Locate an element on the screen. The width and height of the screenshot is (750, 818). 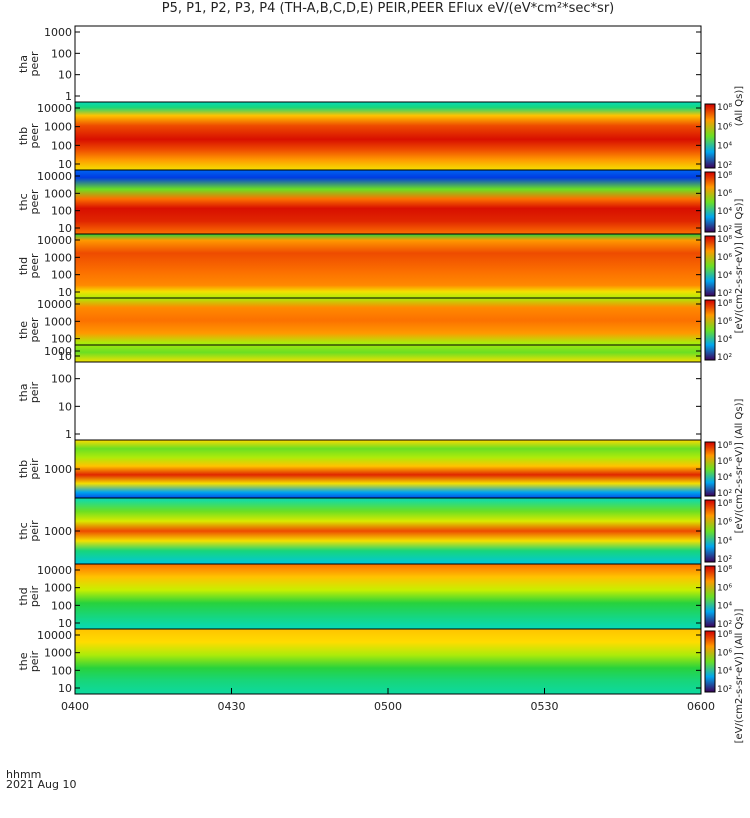
heatmap-thb-peir is located at coordinates (388, 469).